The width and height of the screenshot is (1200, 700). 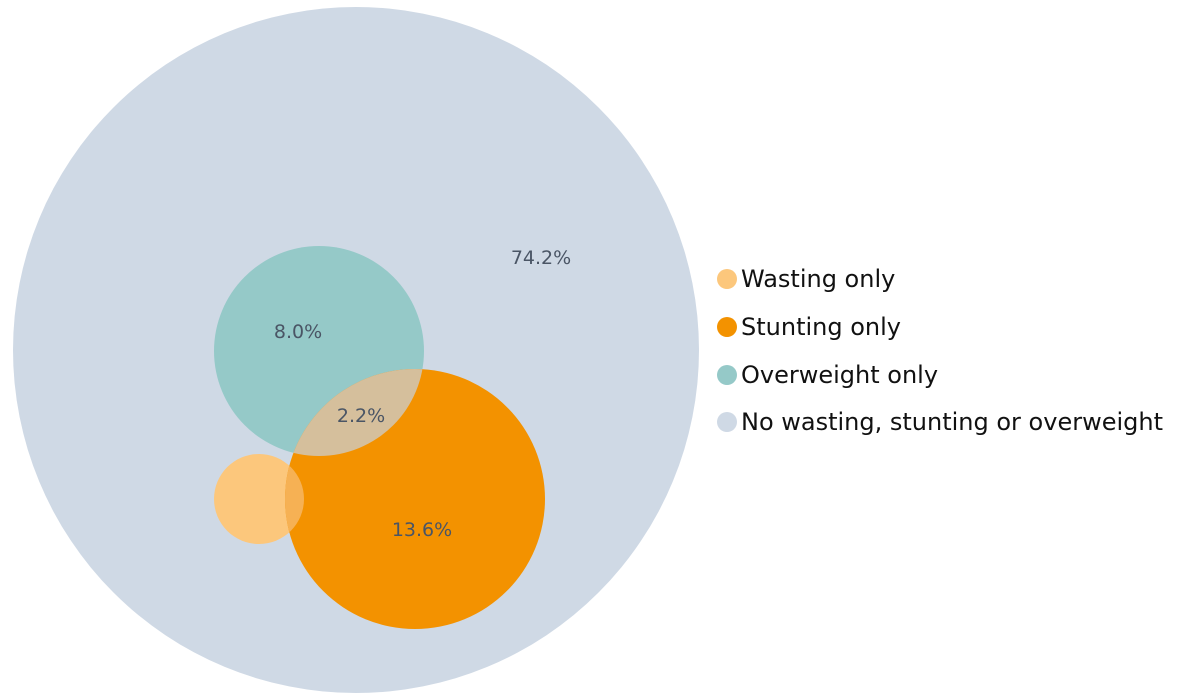 I want to click on label-stunting: 13.6%, so click(x=422, y=530).